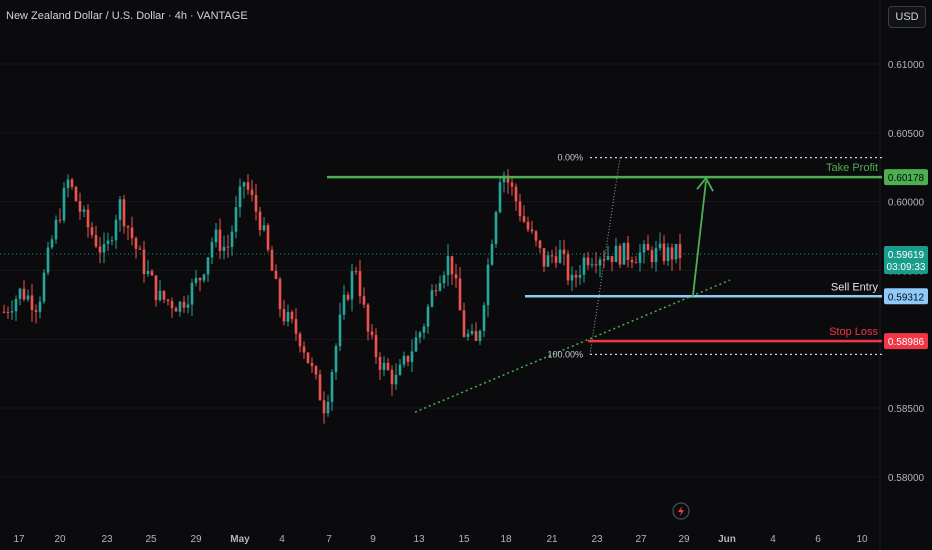  What do you see at coordinates (552, 539) in the screenshot?
I see `x-tick-label: 21` at bounding box center [552, 539].